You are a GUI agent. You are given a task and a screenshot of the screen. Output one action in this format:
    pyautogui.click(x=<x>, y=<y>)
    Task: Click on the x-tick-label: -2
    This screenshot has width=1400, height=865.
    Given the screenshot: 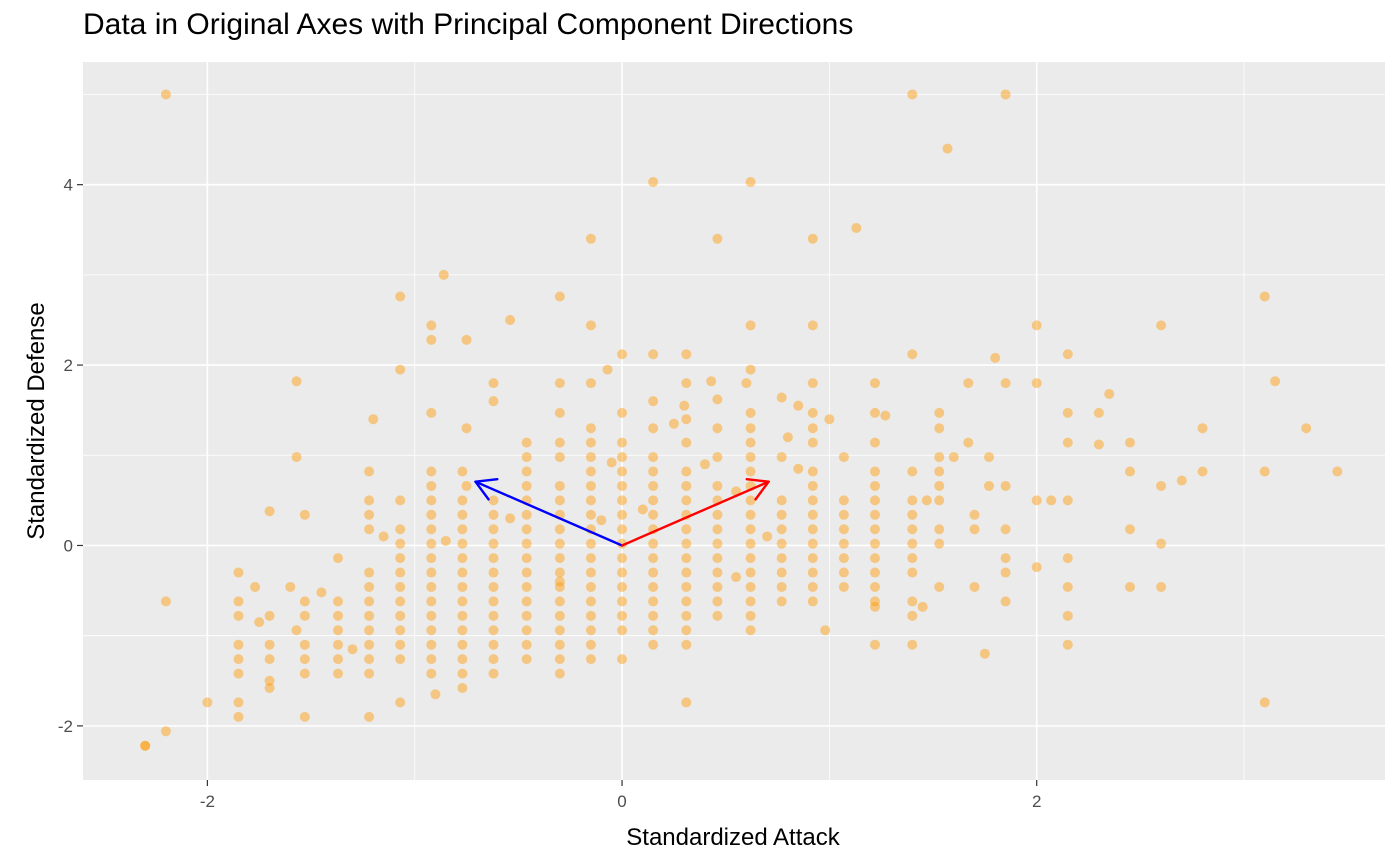 What is the action you would take?
    pyautogui.click(x=207, y=801)
    